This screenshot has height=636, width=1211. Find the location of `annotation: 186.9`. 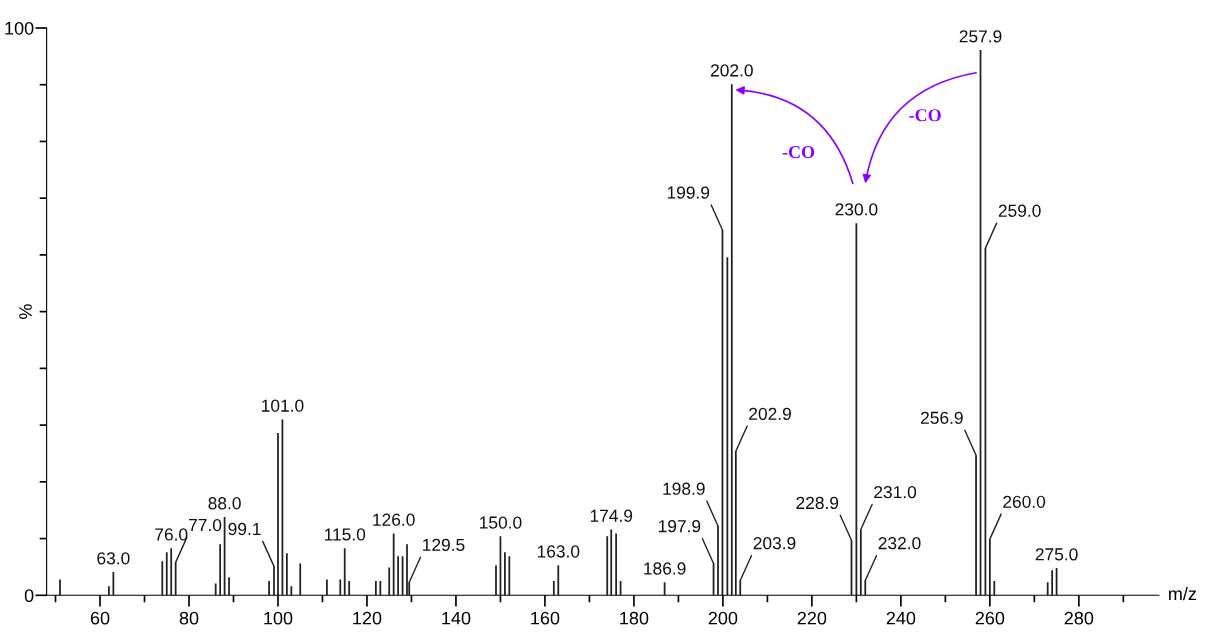

annotation: 186.9 is located at coordinates (665, 568).